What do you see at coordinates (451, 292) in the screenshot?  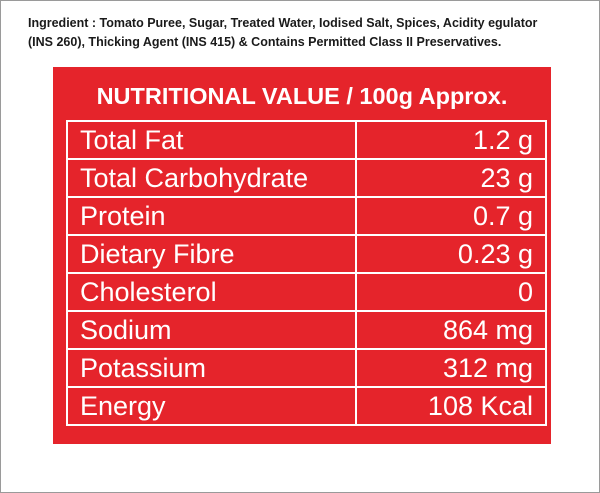 I see `nutrient-value: 0` at bounding box center [451, 292].